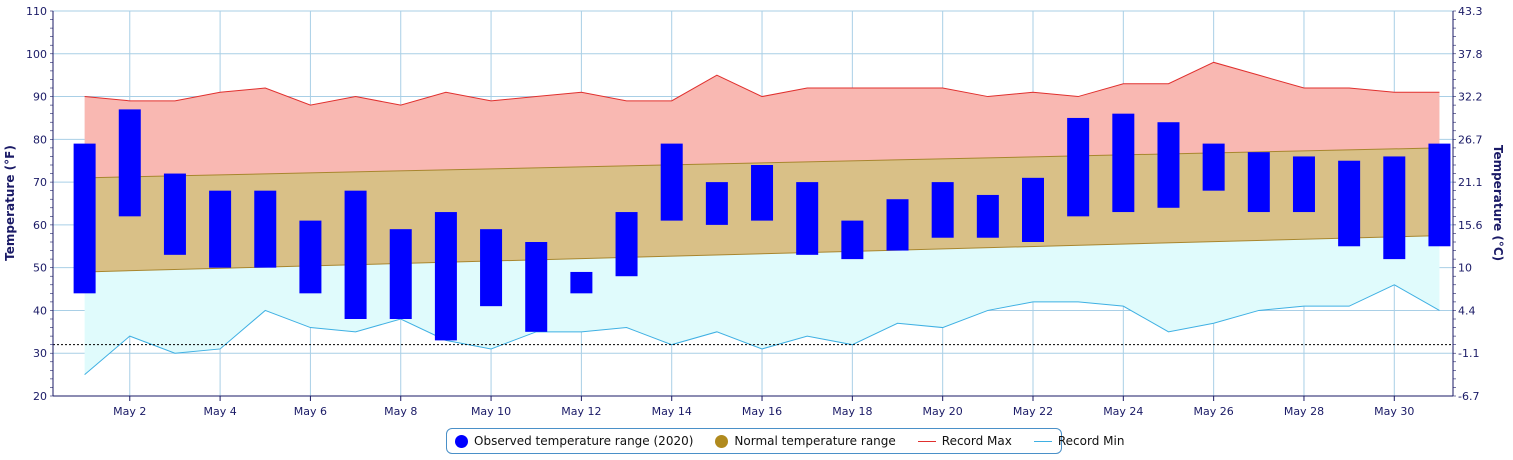  Describe the element at coordinates (36, 54) in the screenshot. I see `y-tick-label: 100` at that location.